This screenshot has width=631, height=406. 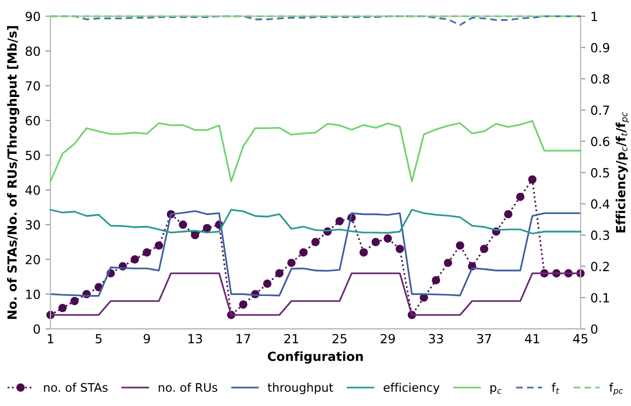 What do you see at coordinates (188, 387) in the screenshot?
I see `legend-label: no. of RUs` at bounding box center [188, 387].